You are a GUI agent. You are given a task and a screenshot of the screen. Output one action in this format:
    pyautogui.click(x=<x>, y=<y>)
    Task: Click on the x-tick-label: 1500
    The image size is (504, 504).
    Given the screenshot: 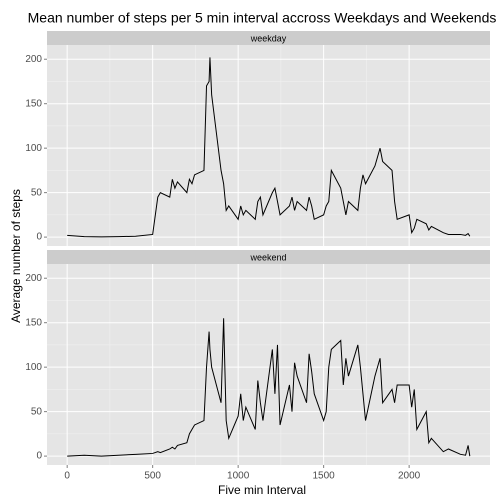 What is the action you would take?
    pyautogui.click(x=324, y=476)
    